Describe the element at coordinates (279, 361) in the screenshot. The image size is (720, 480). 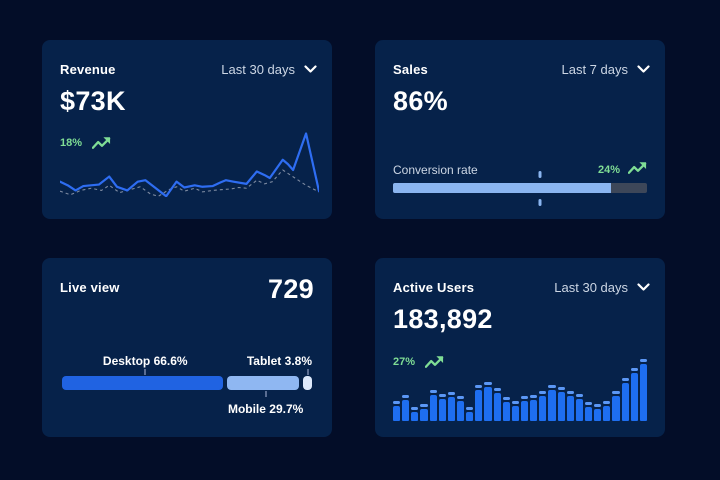
I see `label-tablet: Tablet 3.8%` at that location.